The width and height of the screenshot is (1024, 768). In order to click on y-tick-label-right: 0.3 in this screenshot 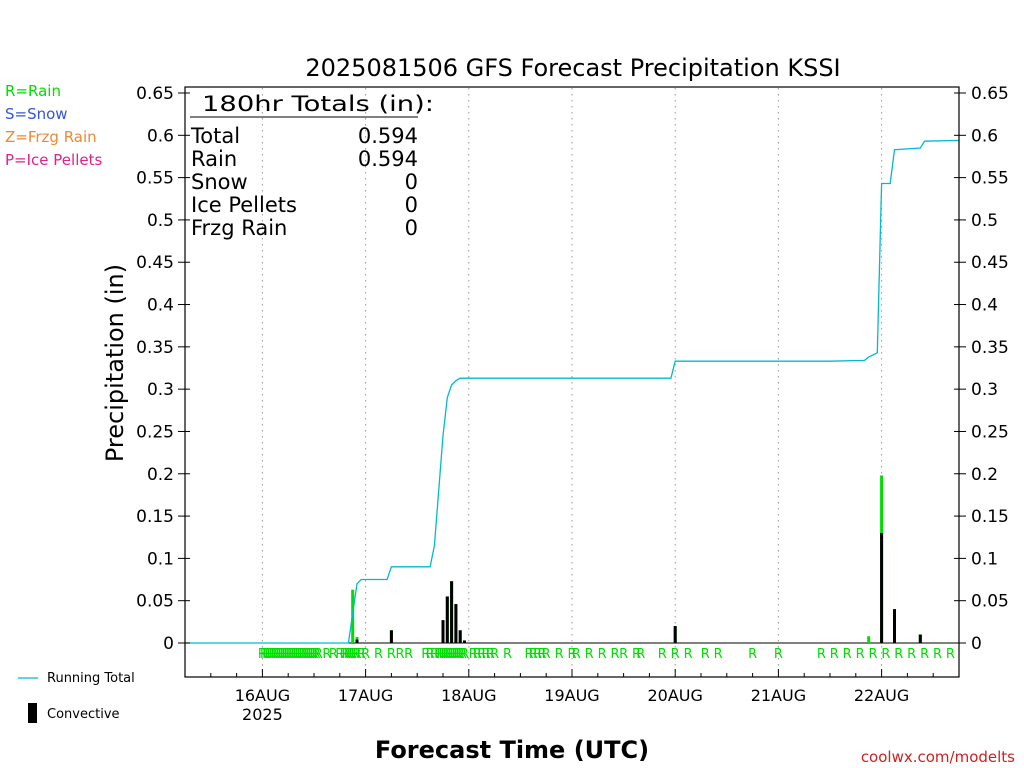, I will do `click(984, 390)`.